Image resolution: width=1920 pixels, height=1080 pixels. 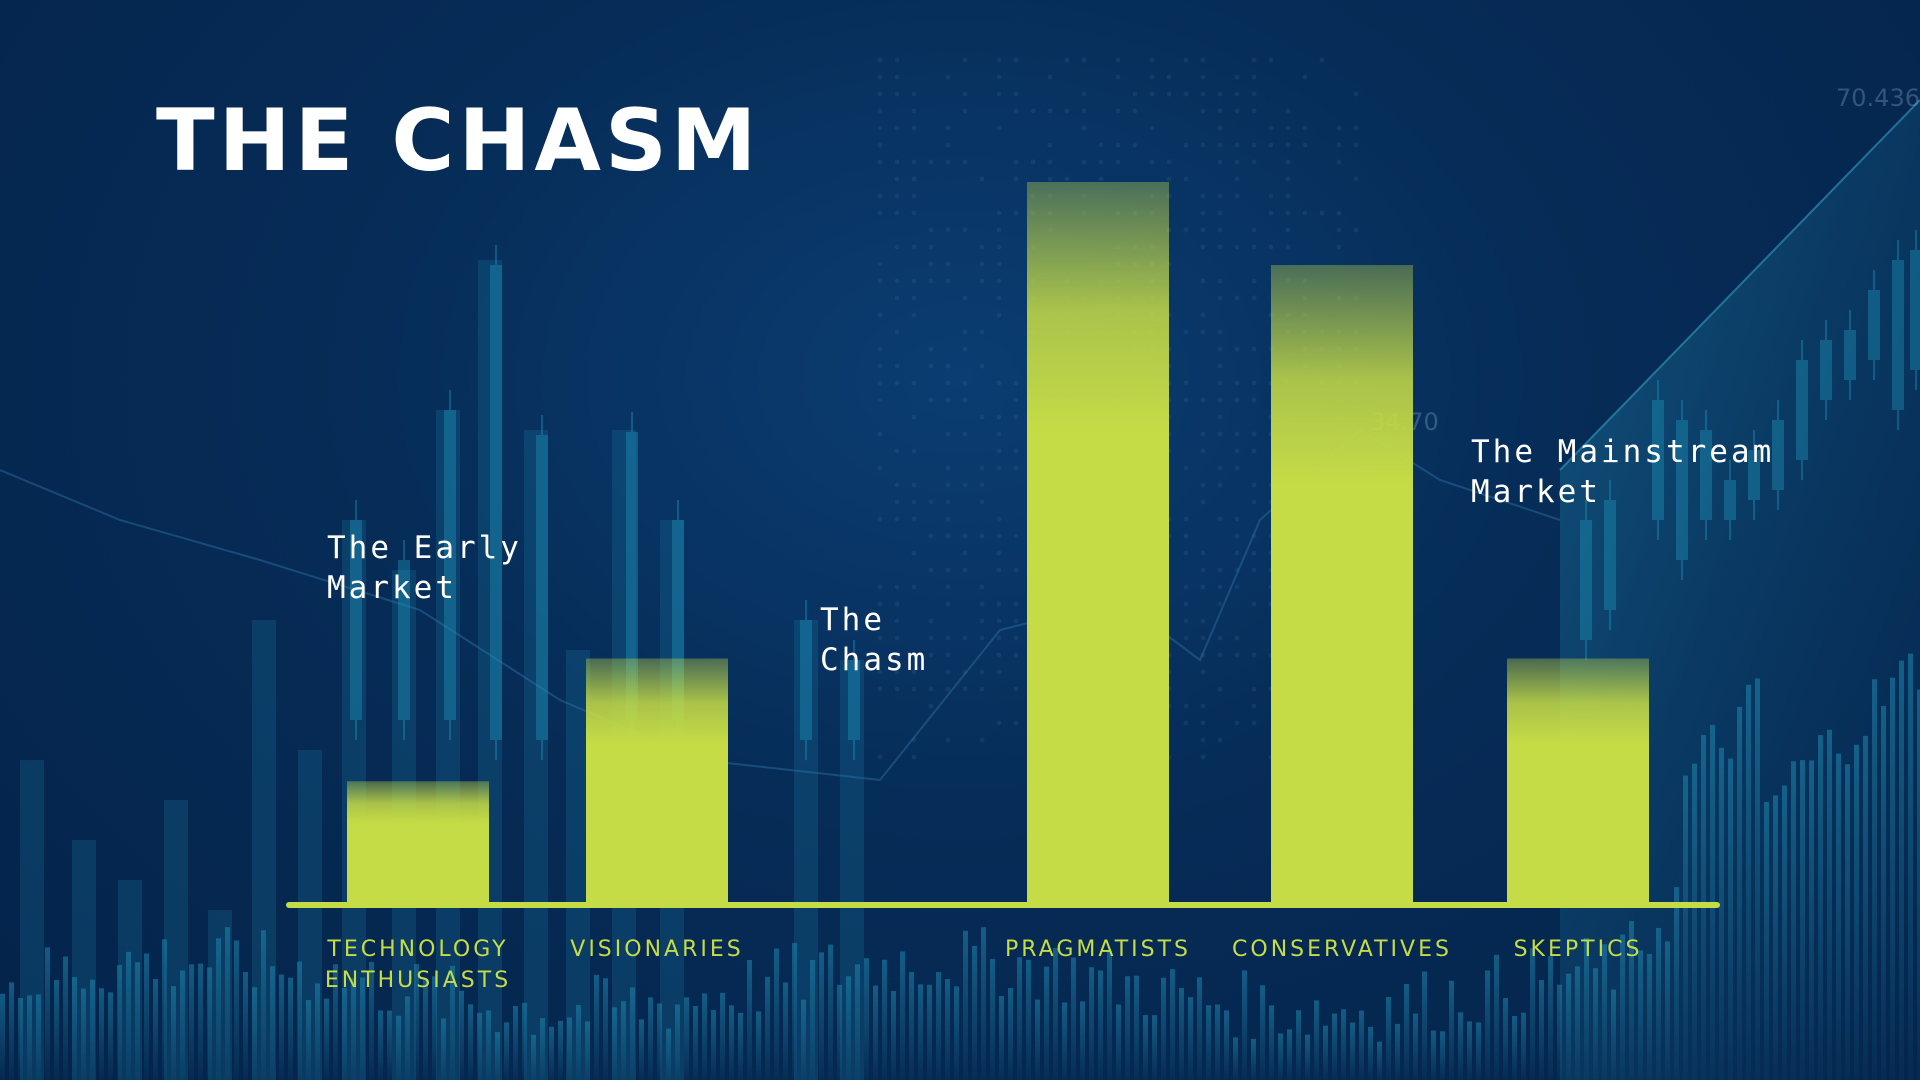 What do you see at coordinates (1878, 98) in the screenshot?
I see `ticker-value-top: 70.436` at bounding box center [1878, 98].